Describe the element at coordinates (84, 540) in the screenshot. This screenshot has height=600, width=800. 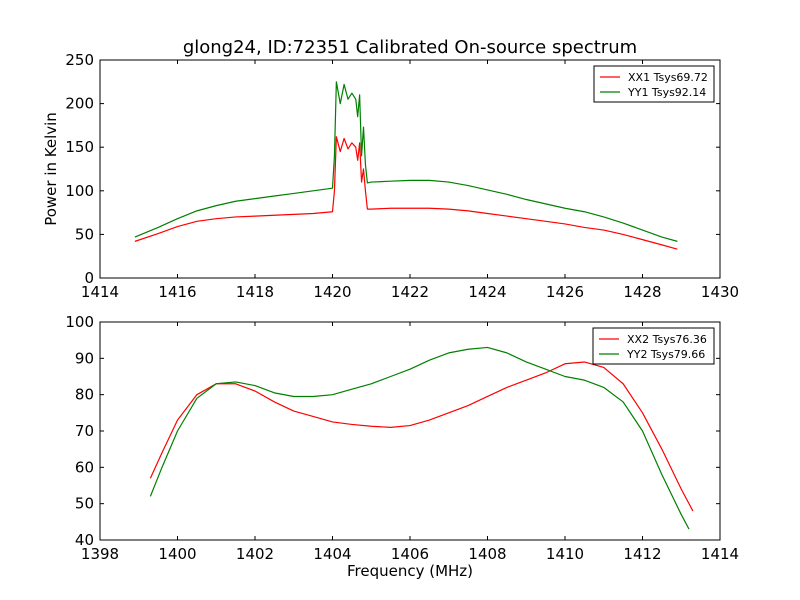
I see `bottom-y-tick-label: 40` at that location.